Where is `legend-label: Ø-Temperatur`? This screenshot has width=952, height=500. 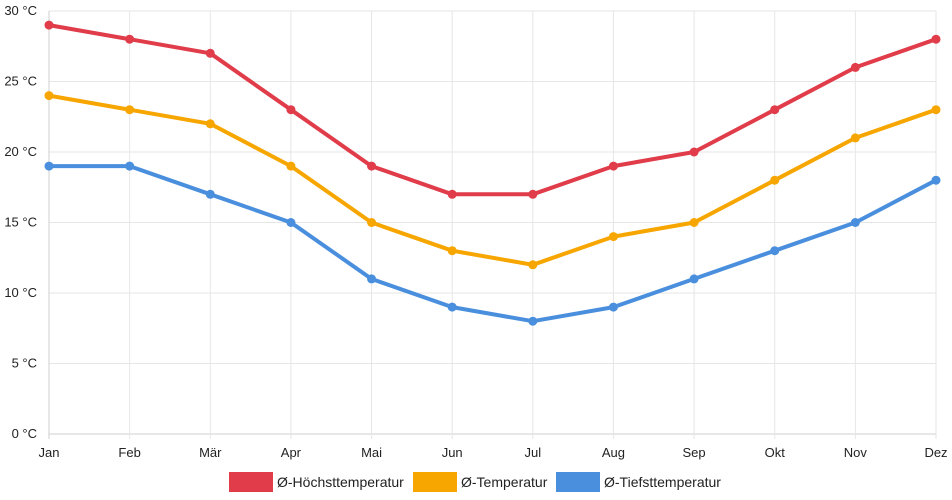 legend-label: Ø-Temperatur is located at coordinates (504, 482).